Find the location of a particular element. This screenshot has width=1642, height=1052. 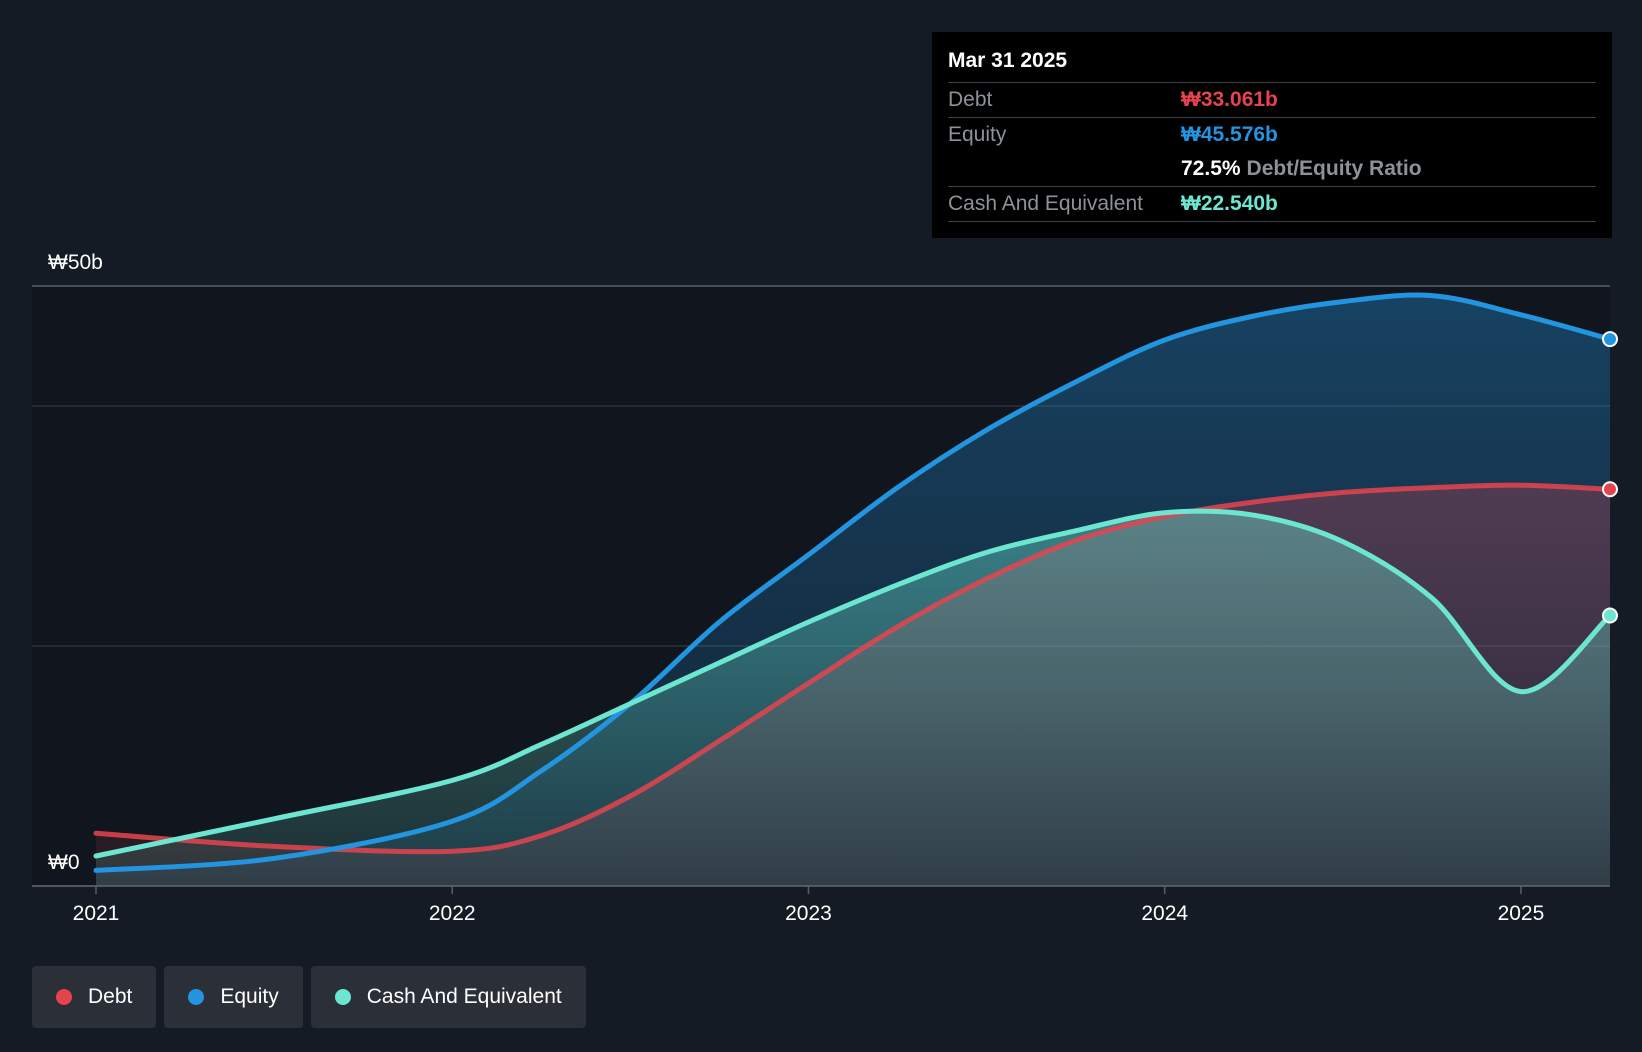

tooltip-ratio-label: Debt/Equity Ratio is located at coordinates (1334, 168).